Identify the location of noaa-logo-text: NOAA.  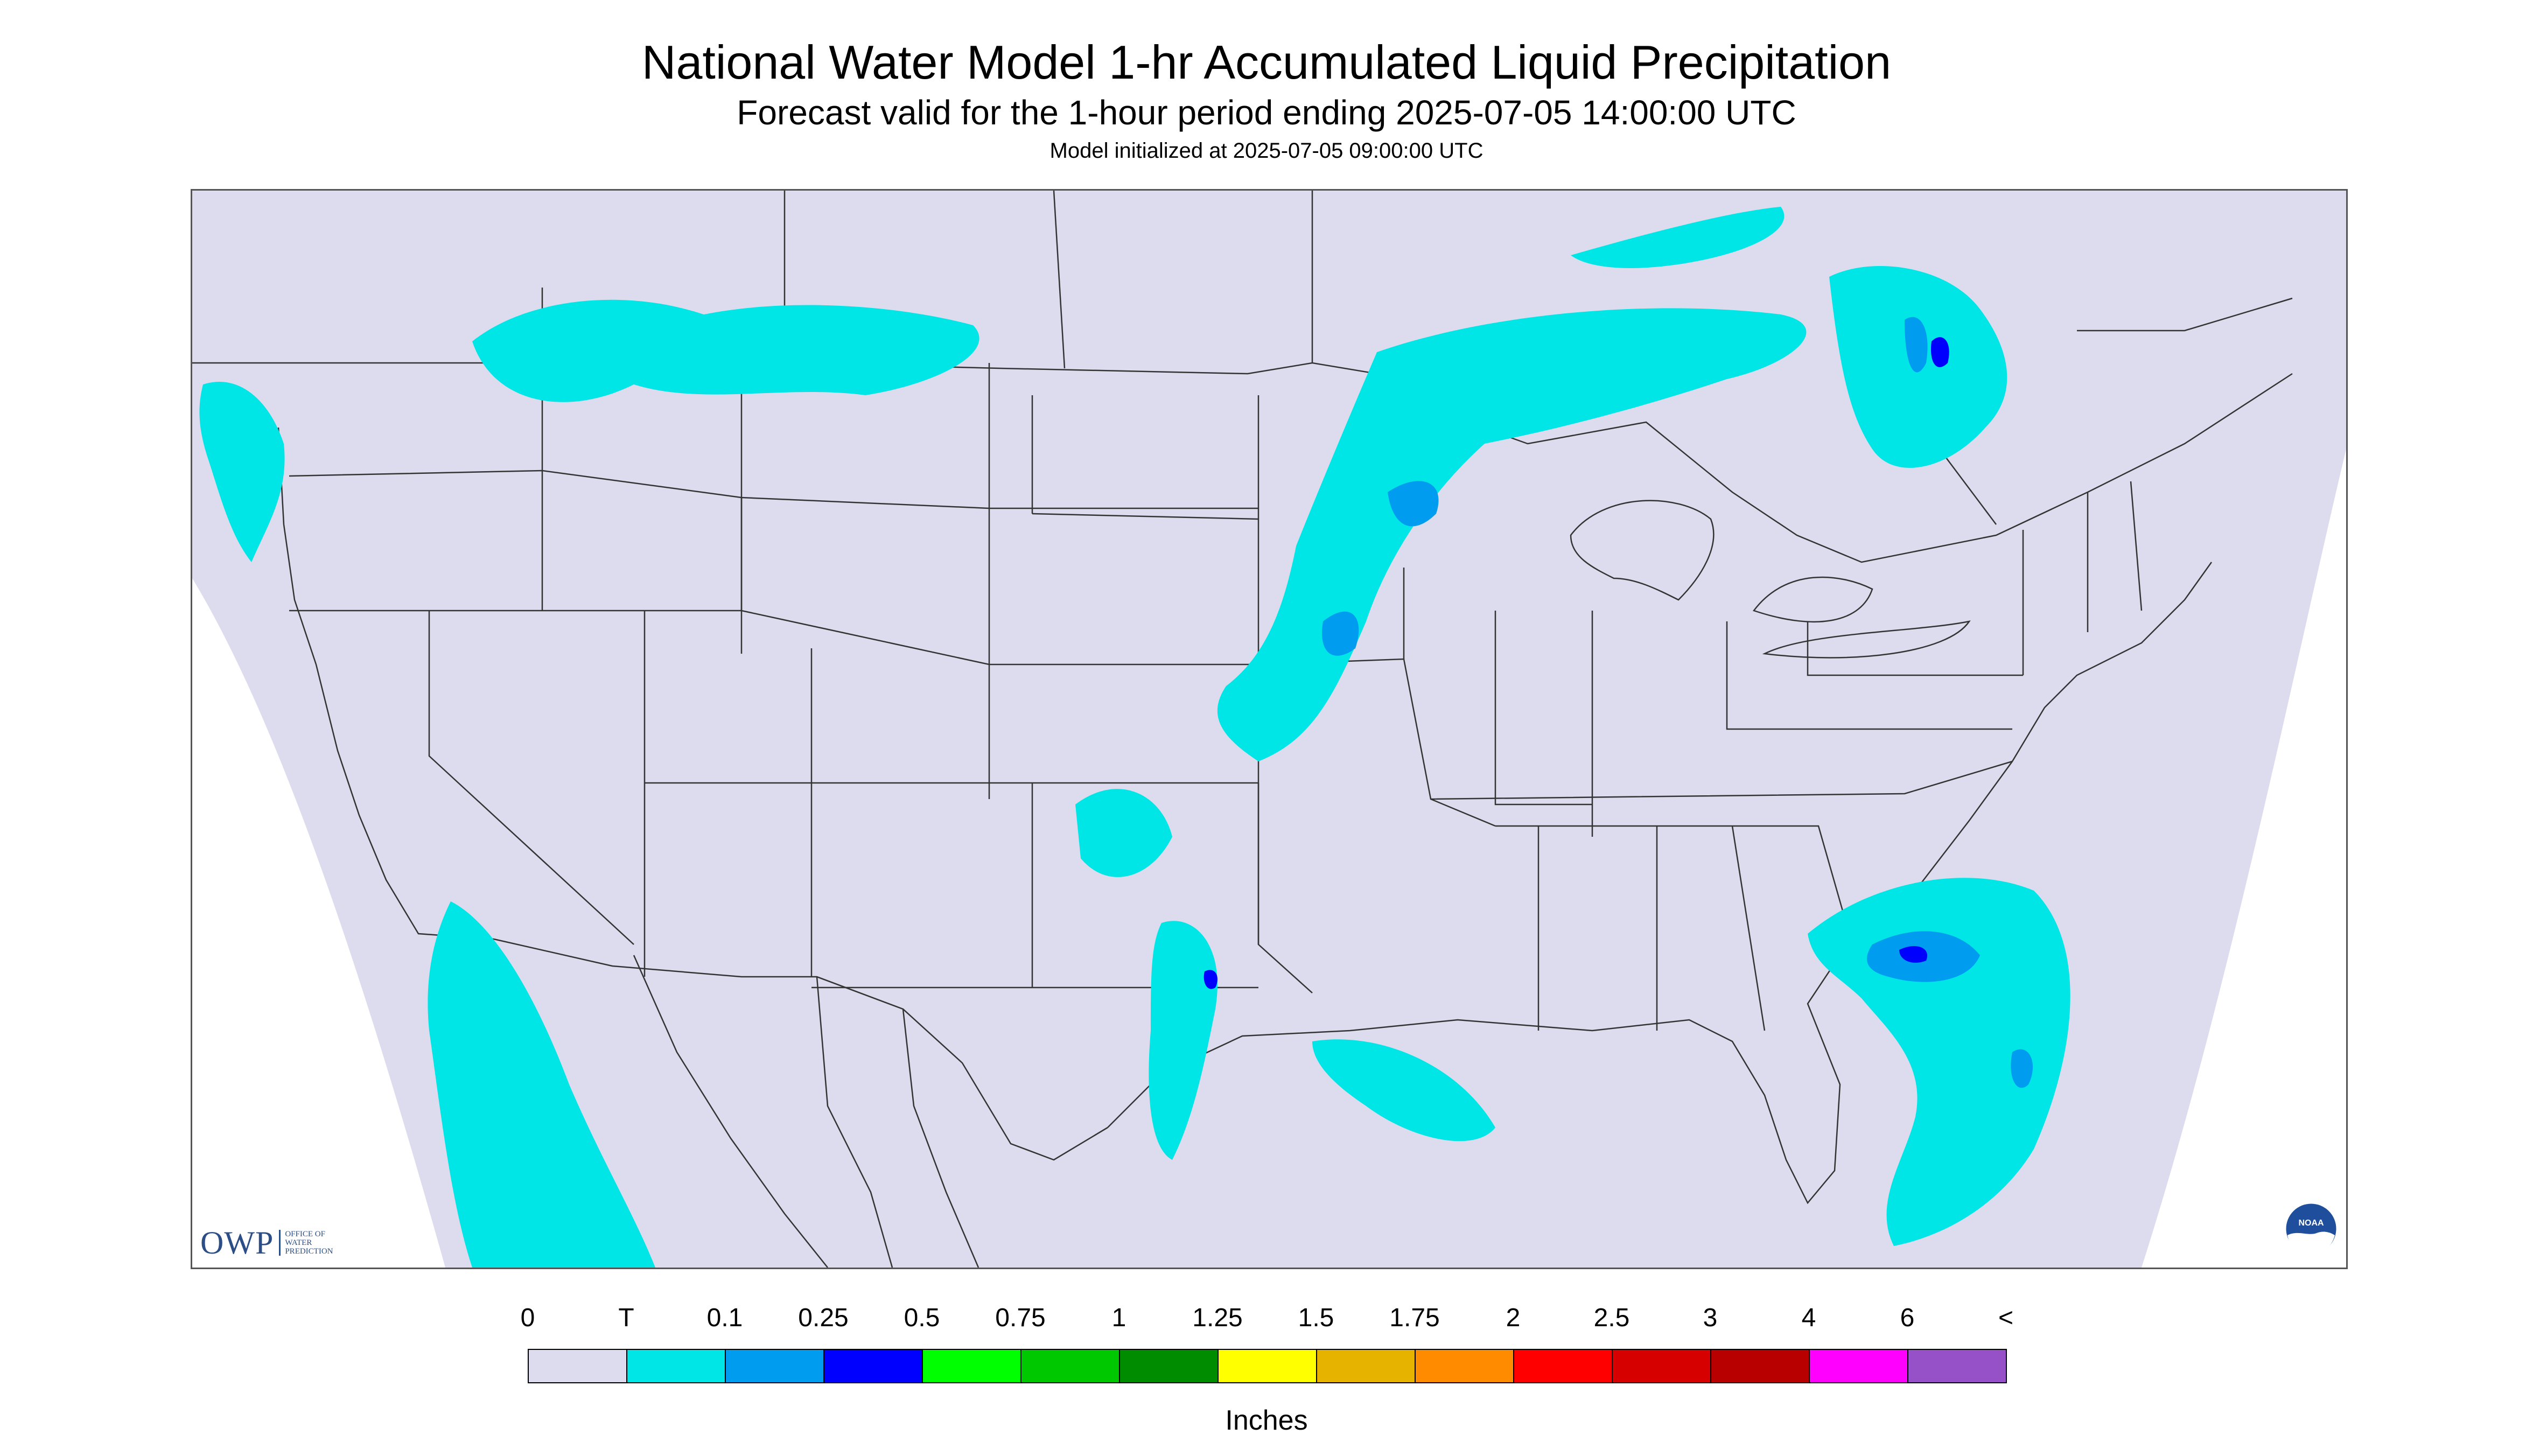
(2311, 1223).